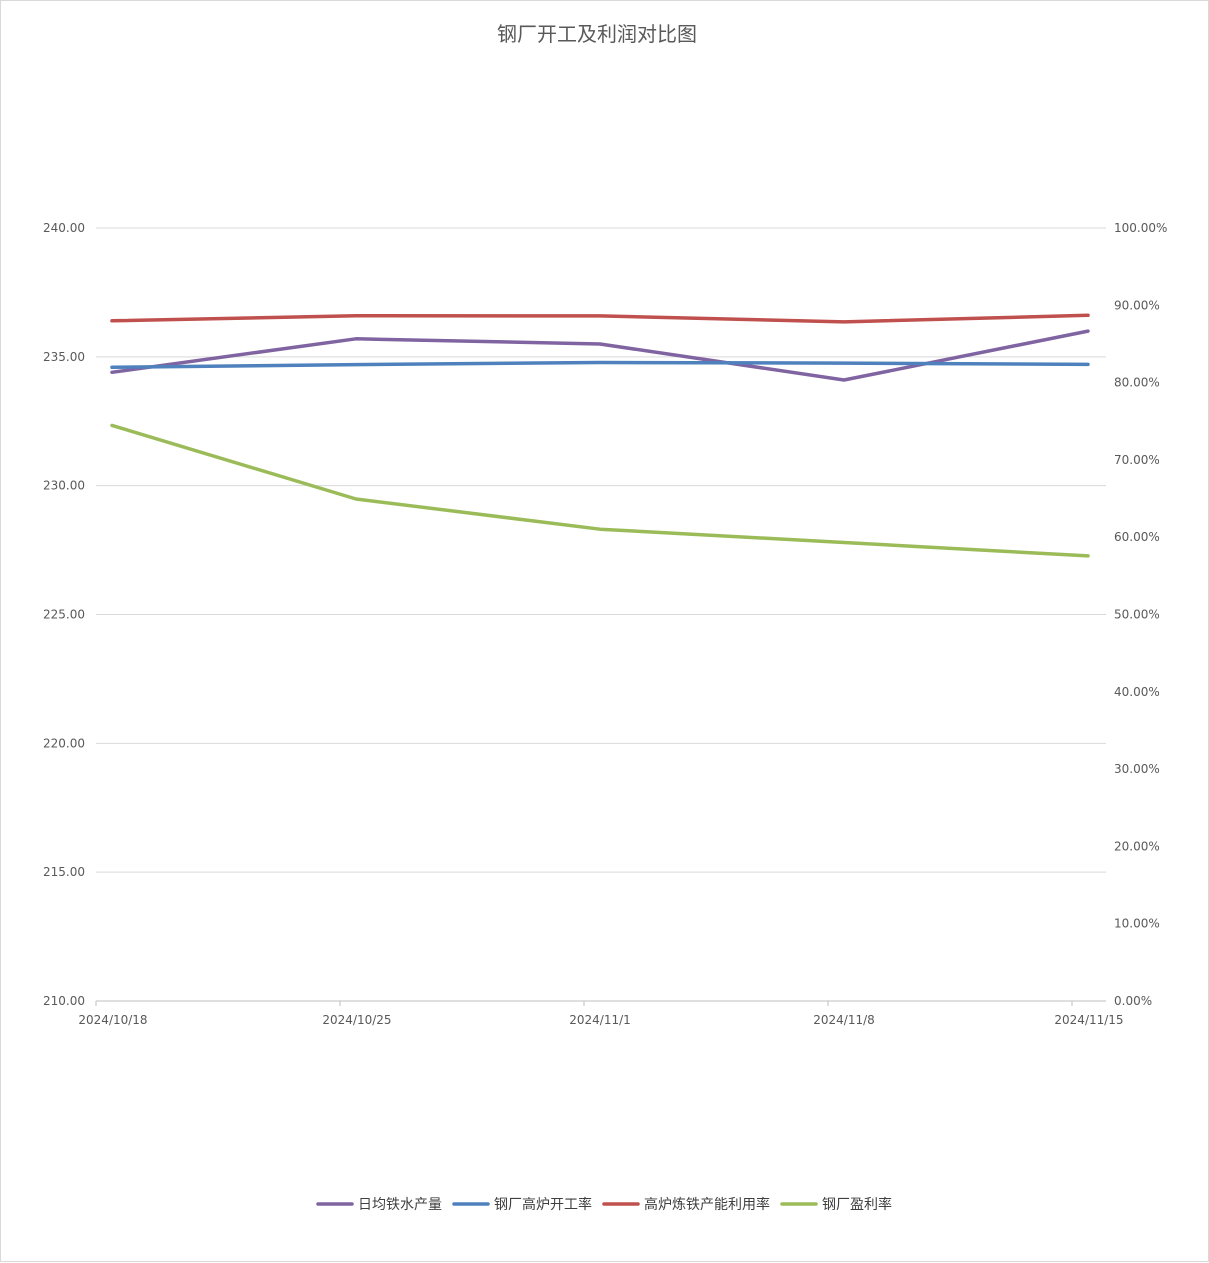 This screenshot has width=1209, height=1263. Describe the element at coordinates (64, 486) in the screenshot. I see `y-left-tick-label: 230.00` at that location.